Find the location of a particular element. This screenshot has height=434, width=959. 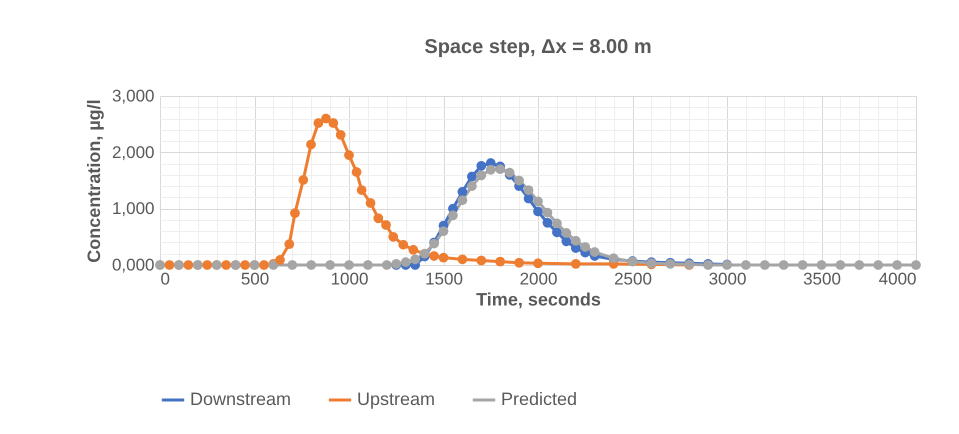

x-tick-label: 1000 is located at coordinates (349, 279).